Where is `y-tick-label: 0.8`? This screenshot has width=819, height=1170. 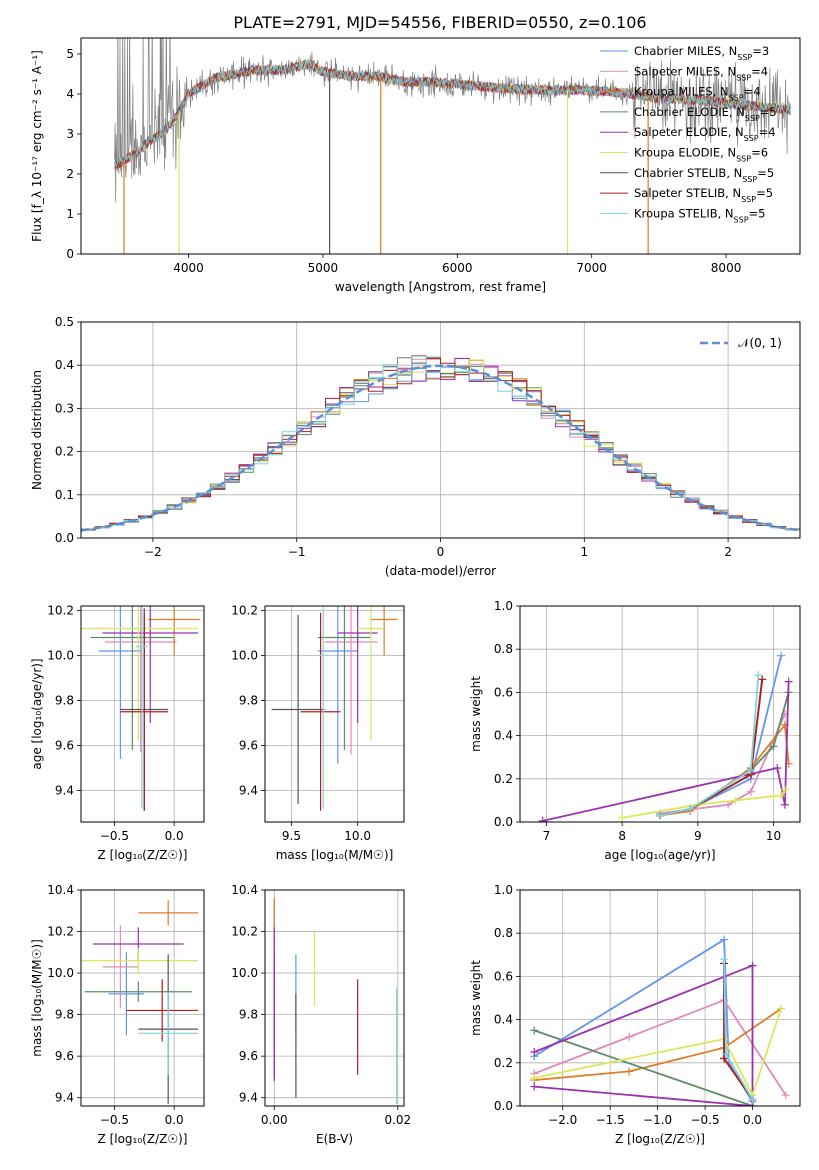
y-tick-label: 0.8 is located at coordinates (503, 649).